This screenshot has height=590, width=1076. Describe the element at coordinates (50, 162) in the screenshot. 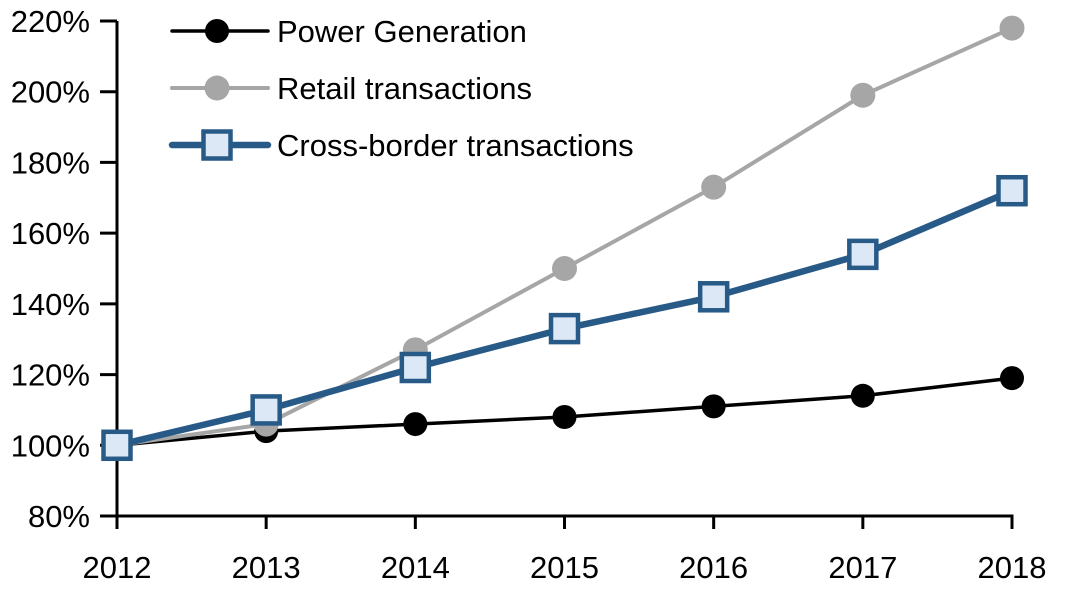

I see `y-tick-label-180: 180%` at that location.